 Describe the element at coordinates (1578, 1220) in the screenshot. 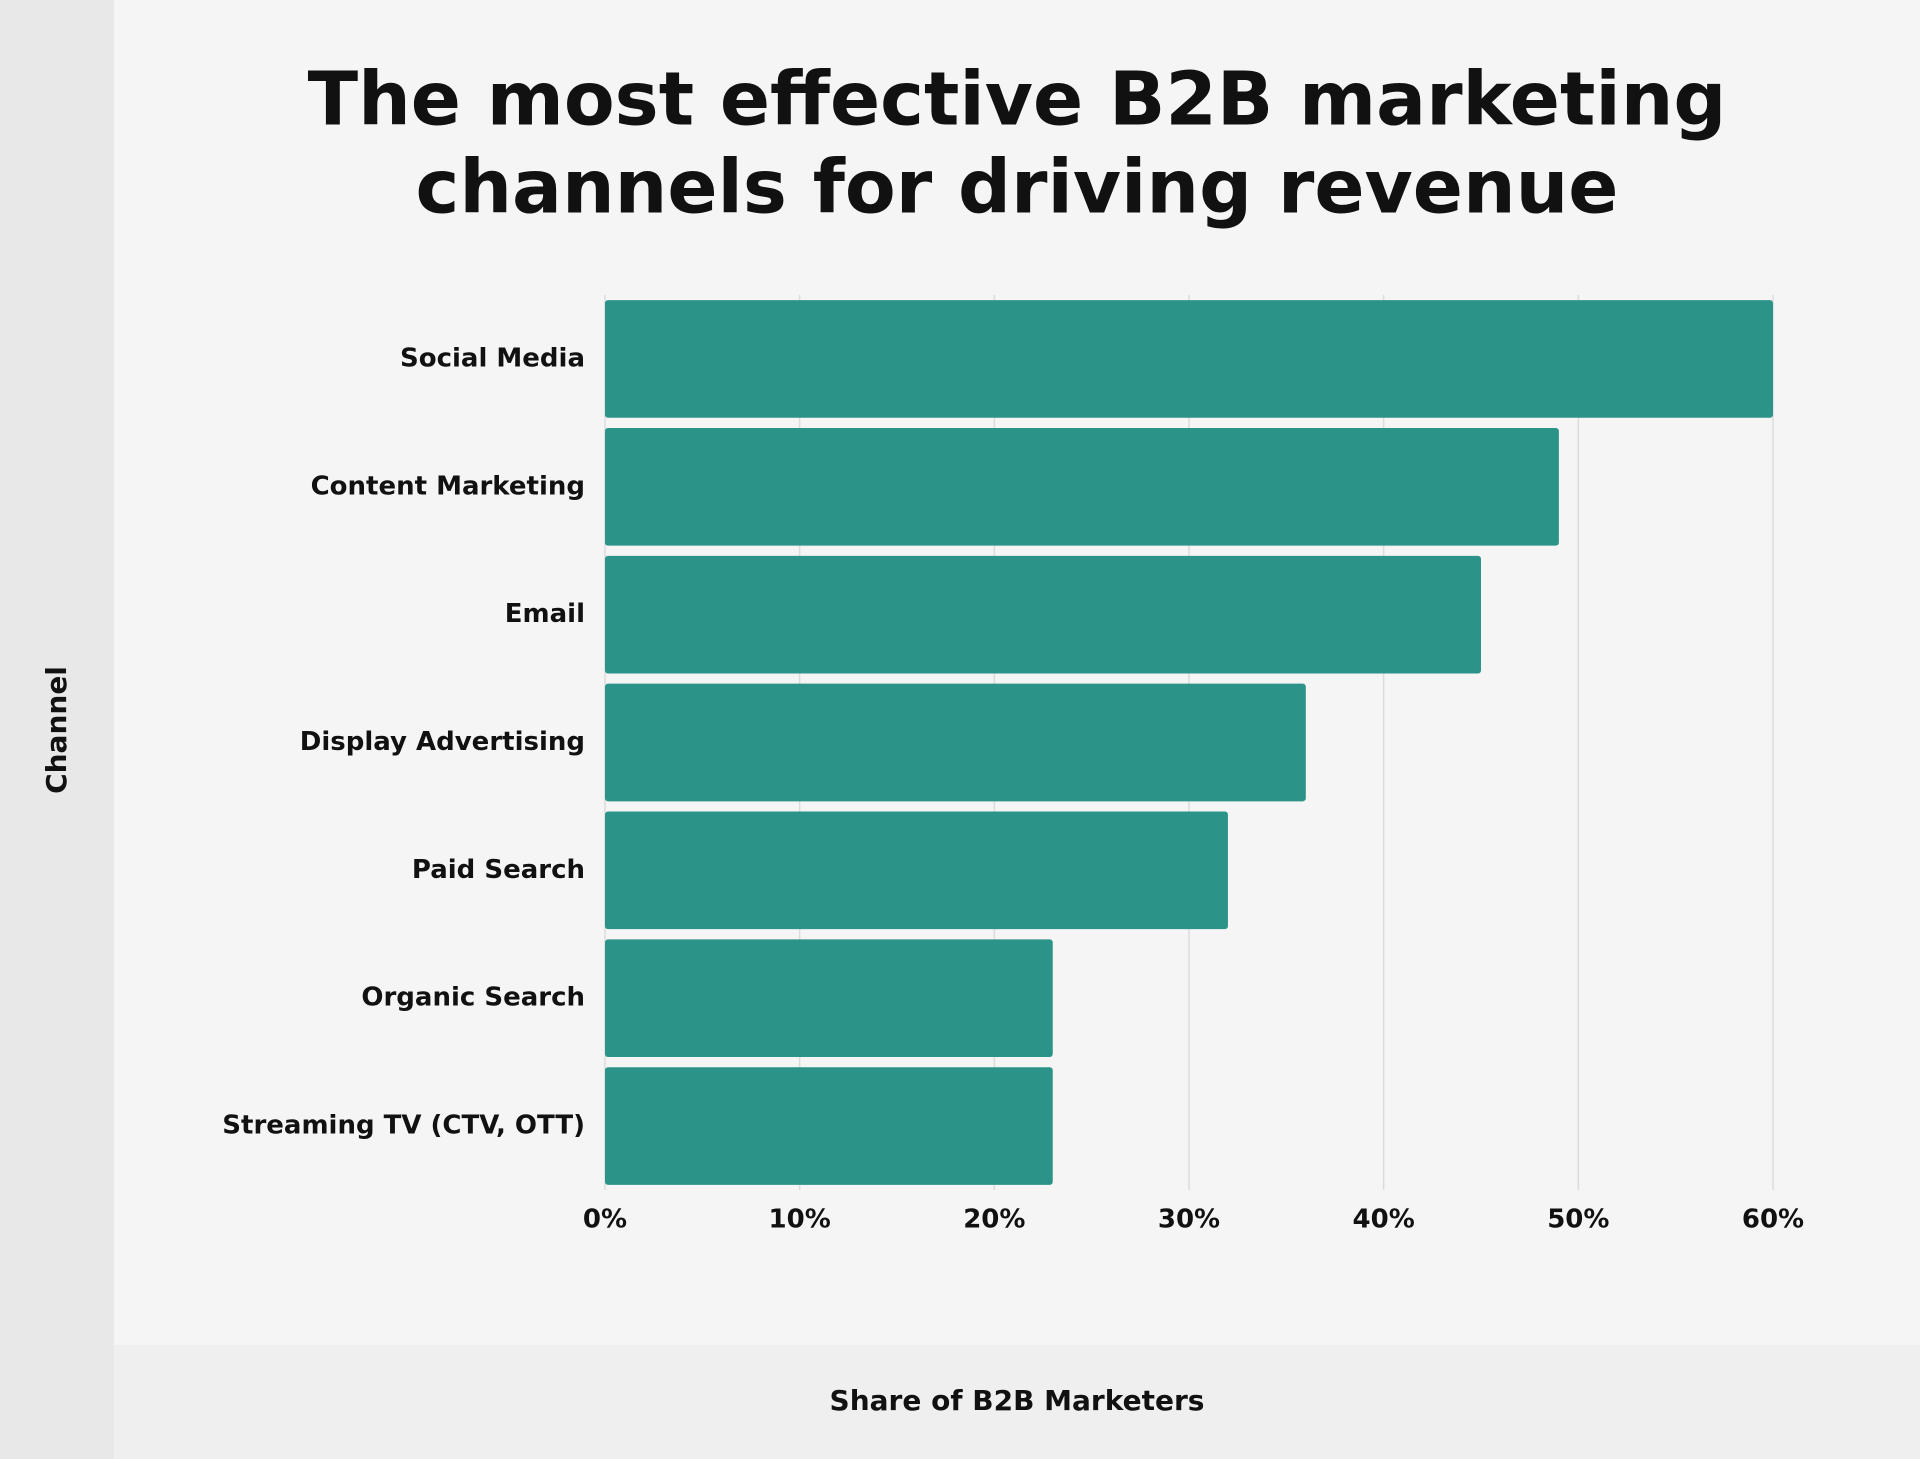

I see `x-tick-label: 50%` at that location.